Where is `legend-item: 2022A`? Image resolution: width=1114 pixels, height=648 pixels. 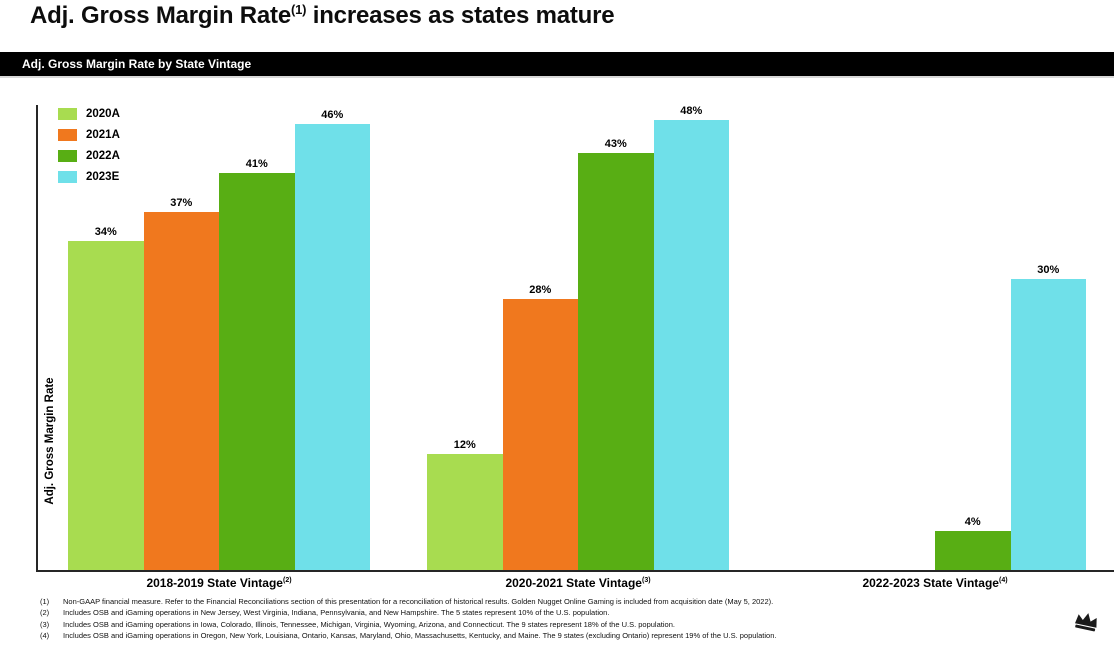
legend-item: 2022A is located at coordinates (89, 155).